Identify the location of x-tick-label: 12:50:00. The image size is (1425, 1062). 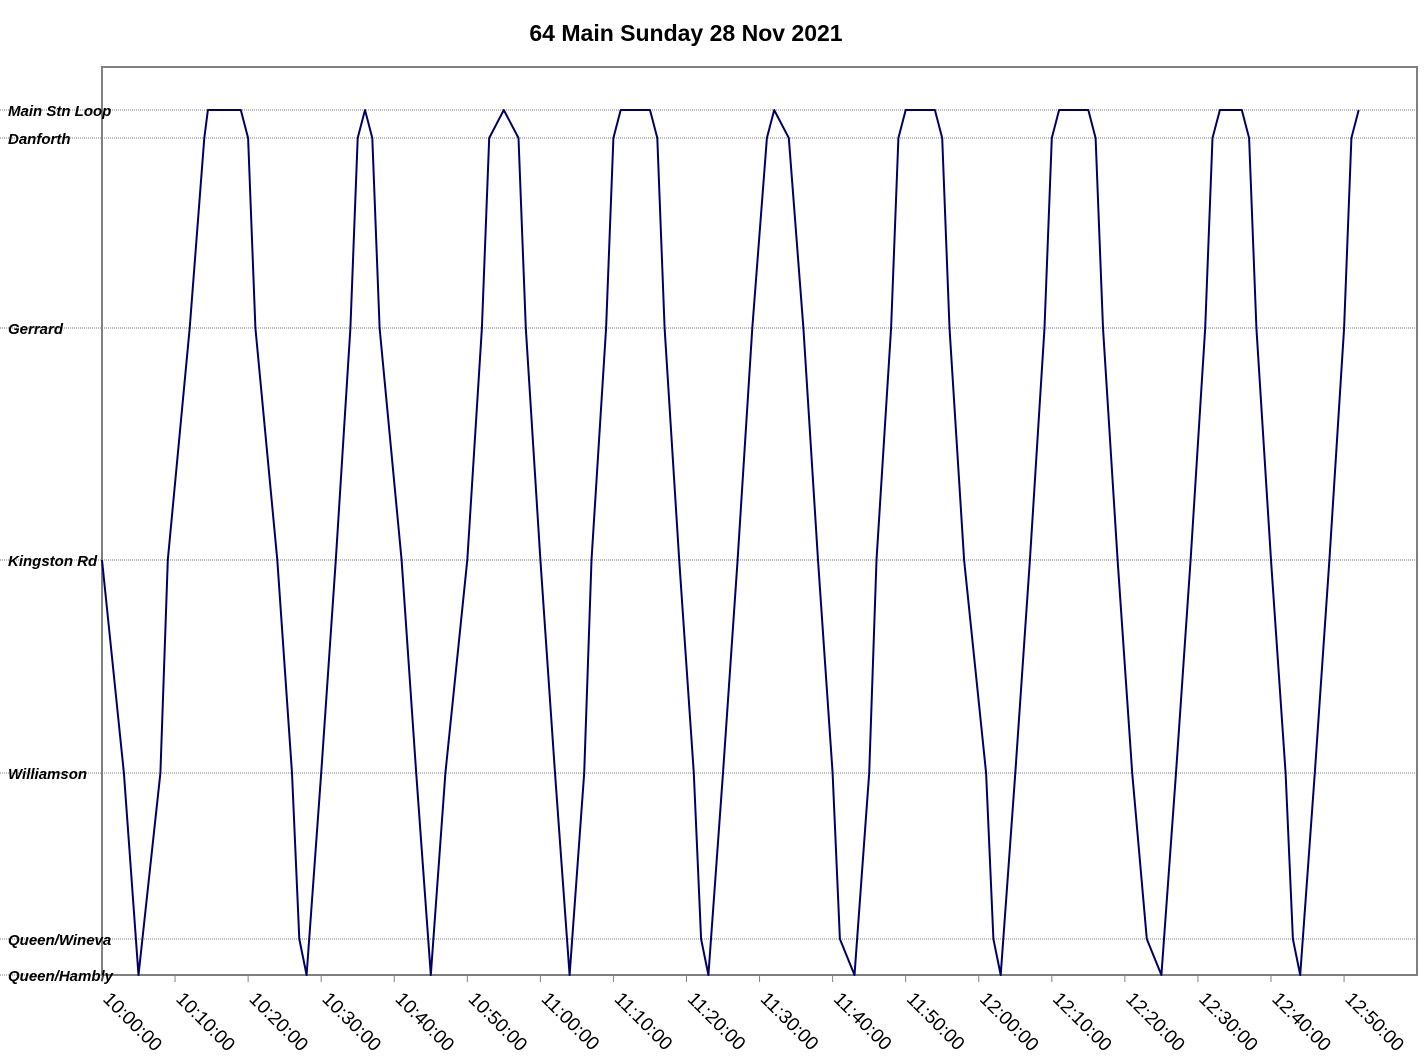
(1374, 1022).